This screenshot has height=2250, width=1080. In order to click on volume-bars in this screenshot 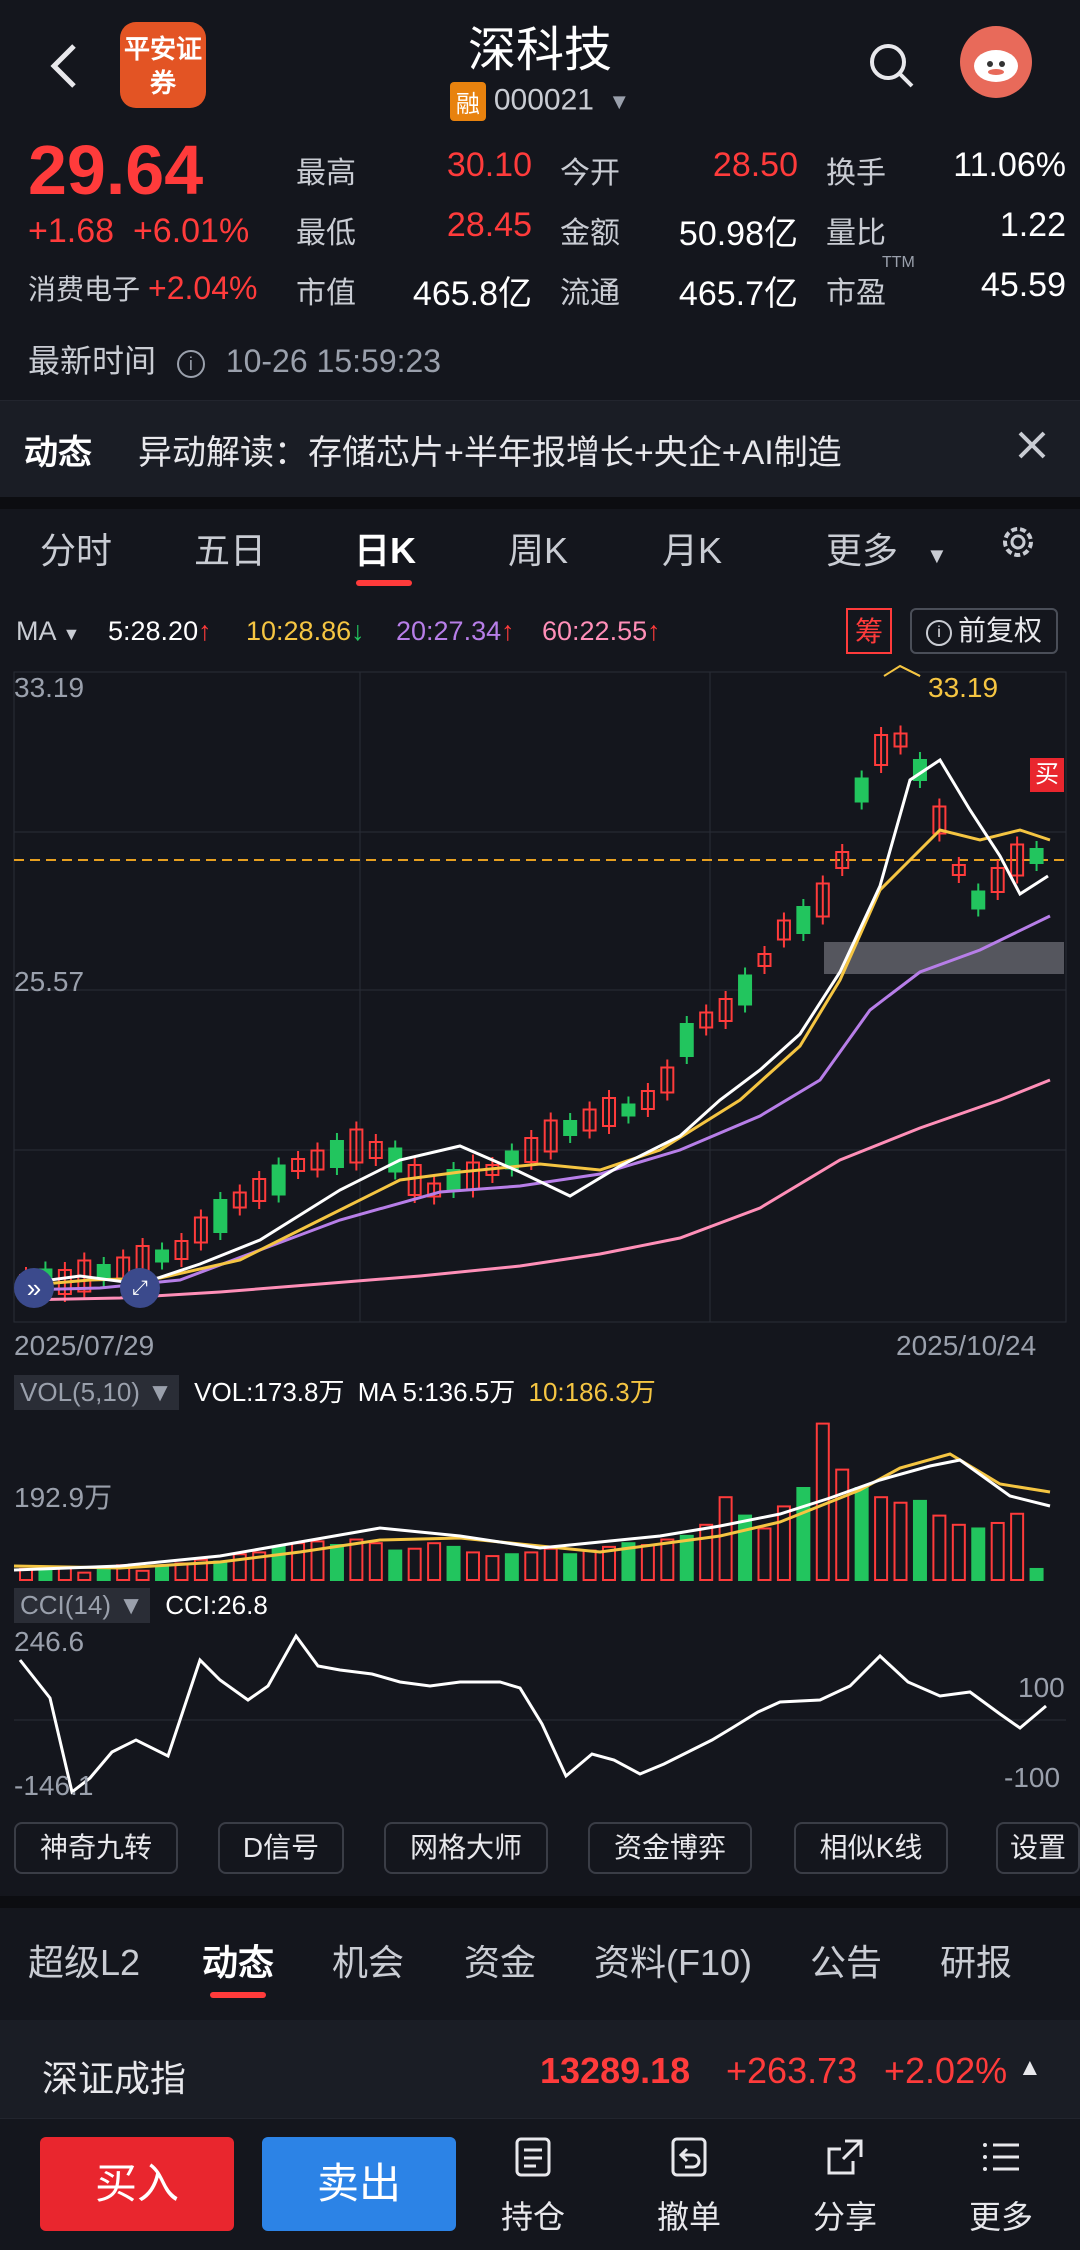, I will do `click(531, 1502)`.